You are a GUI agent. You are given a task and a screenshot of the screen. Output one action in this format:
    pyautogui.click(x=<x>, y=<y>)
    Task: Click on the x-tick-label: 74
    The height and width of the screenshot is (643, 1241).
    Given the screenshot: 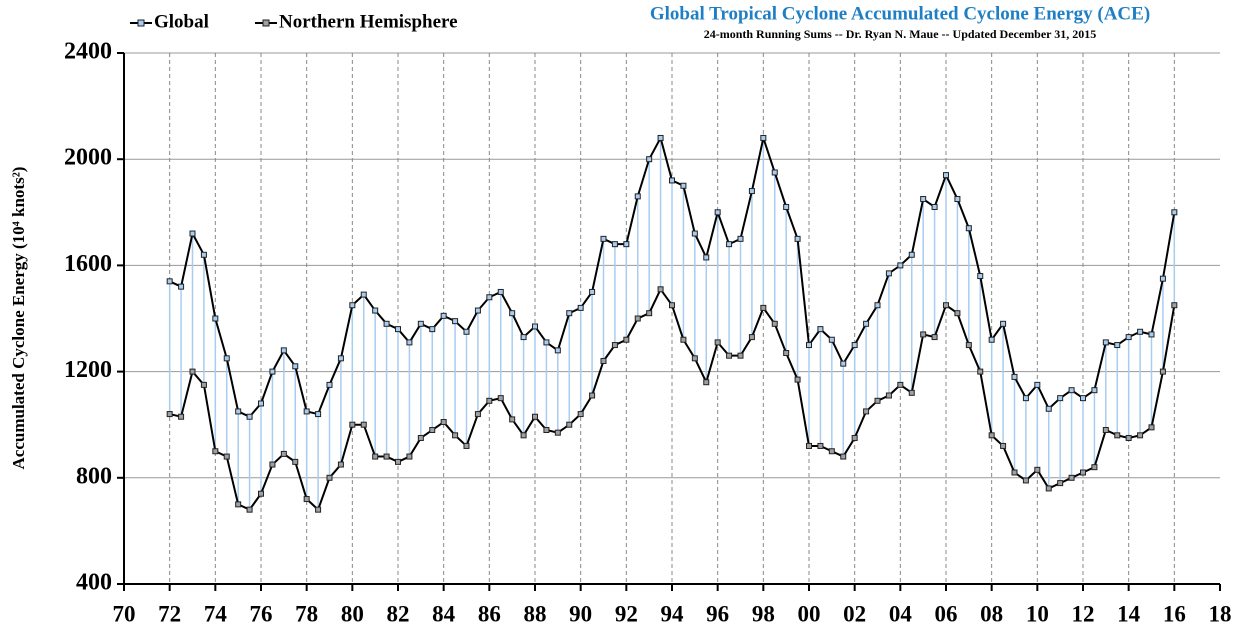 What is the action you would take?
    pyautogui.click(x=216, y=613)
    